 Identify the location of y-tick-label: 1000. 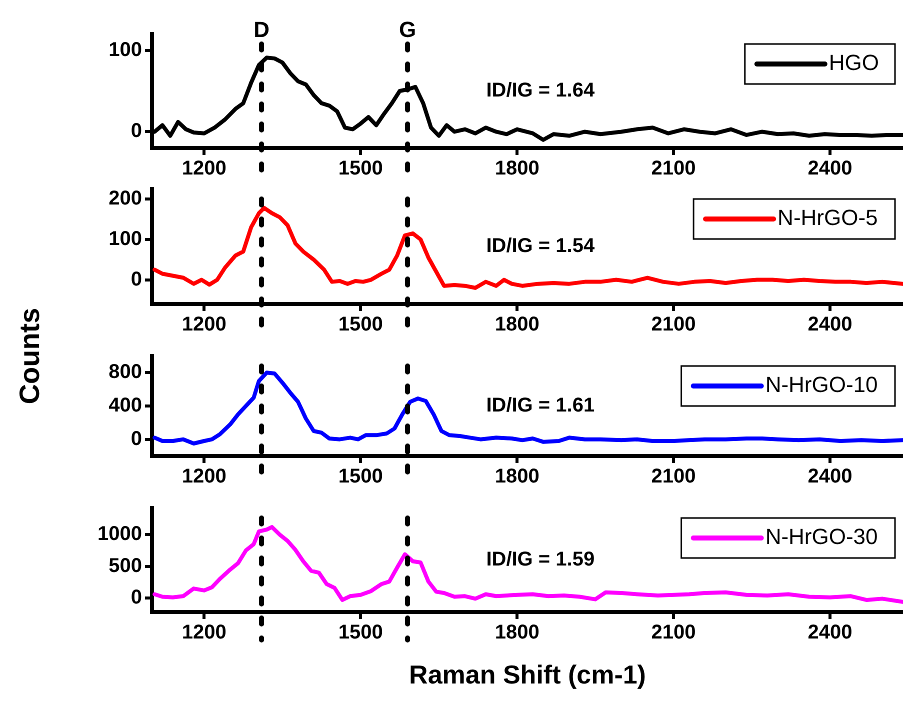
(120, 534).